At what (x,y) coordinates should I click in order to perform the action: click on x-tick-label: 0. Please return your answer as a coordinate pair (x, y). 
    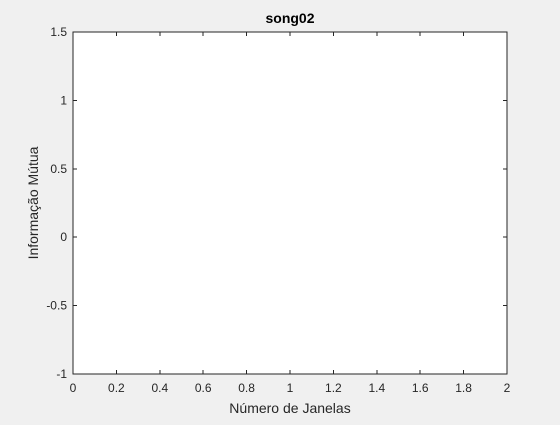
    Looking at the image, I should click on (73, 388).